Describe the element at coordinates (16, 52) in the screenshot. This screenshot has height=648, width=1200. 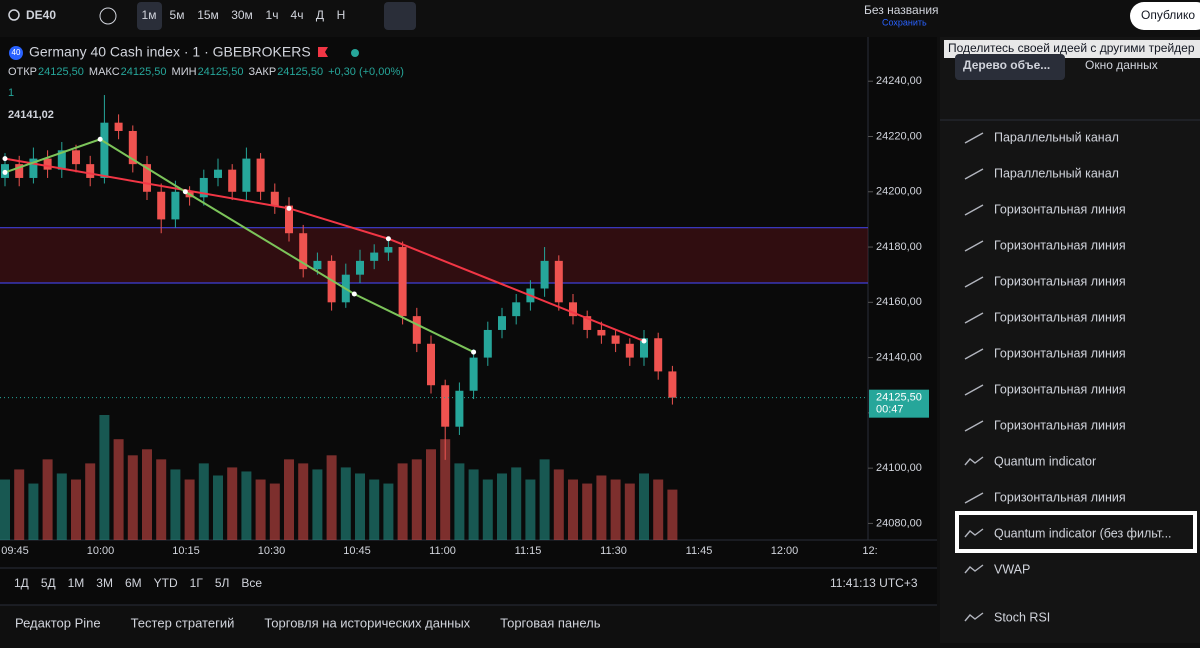
I see `badge-text: 40` at that location.